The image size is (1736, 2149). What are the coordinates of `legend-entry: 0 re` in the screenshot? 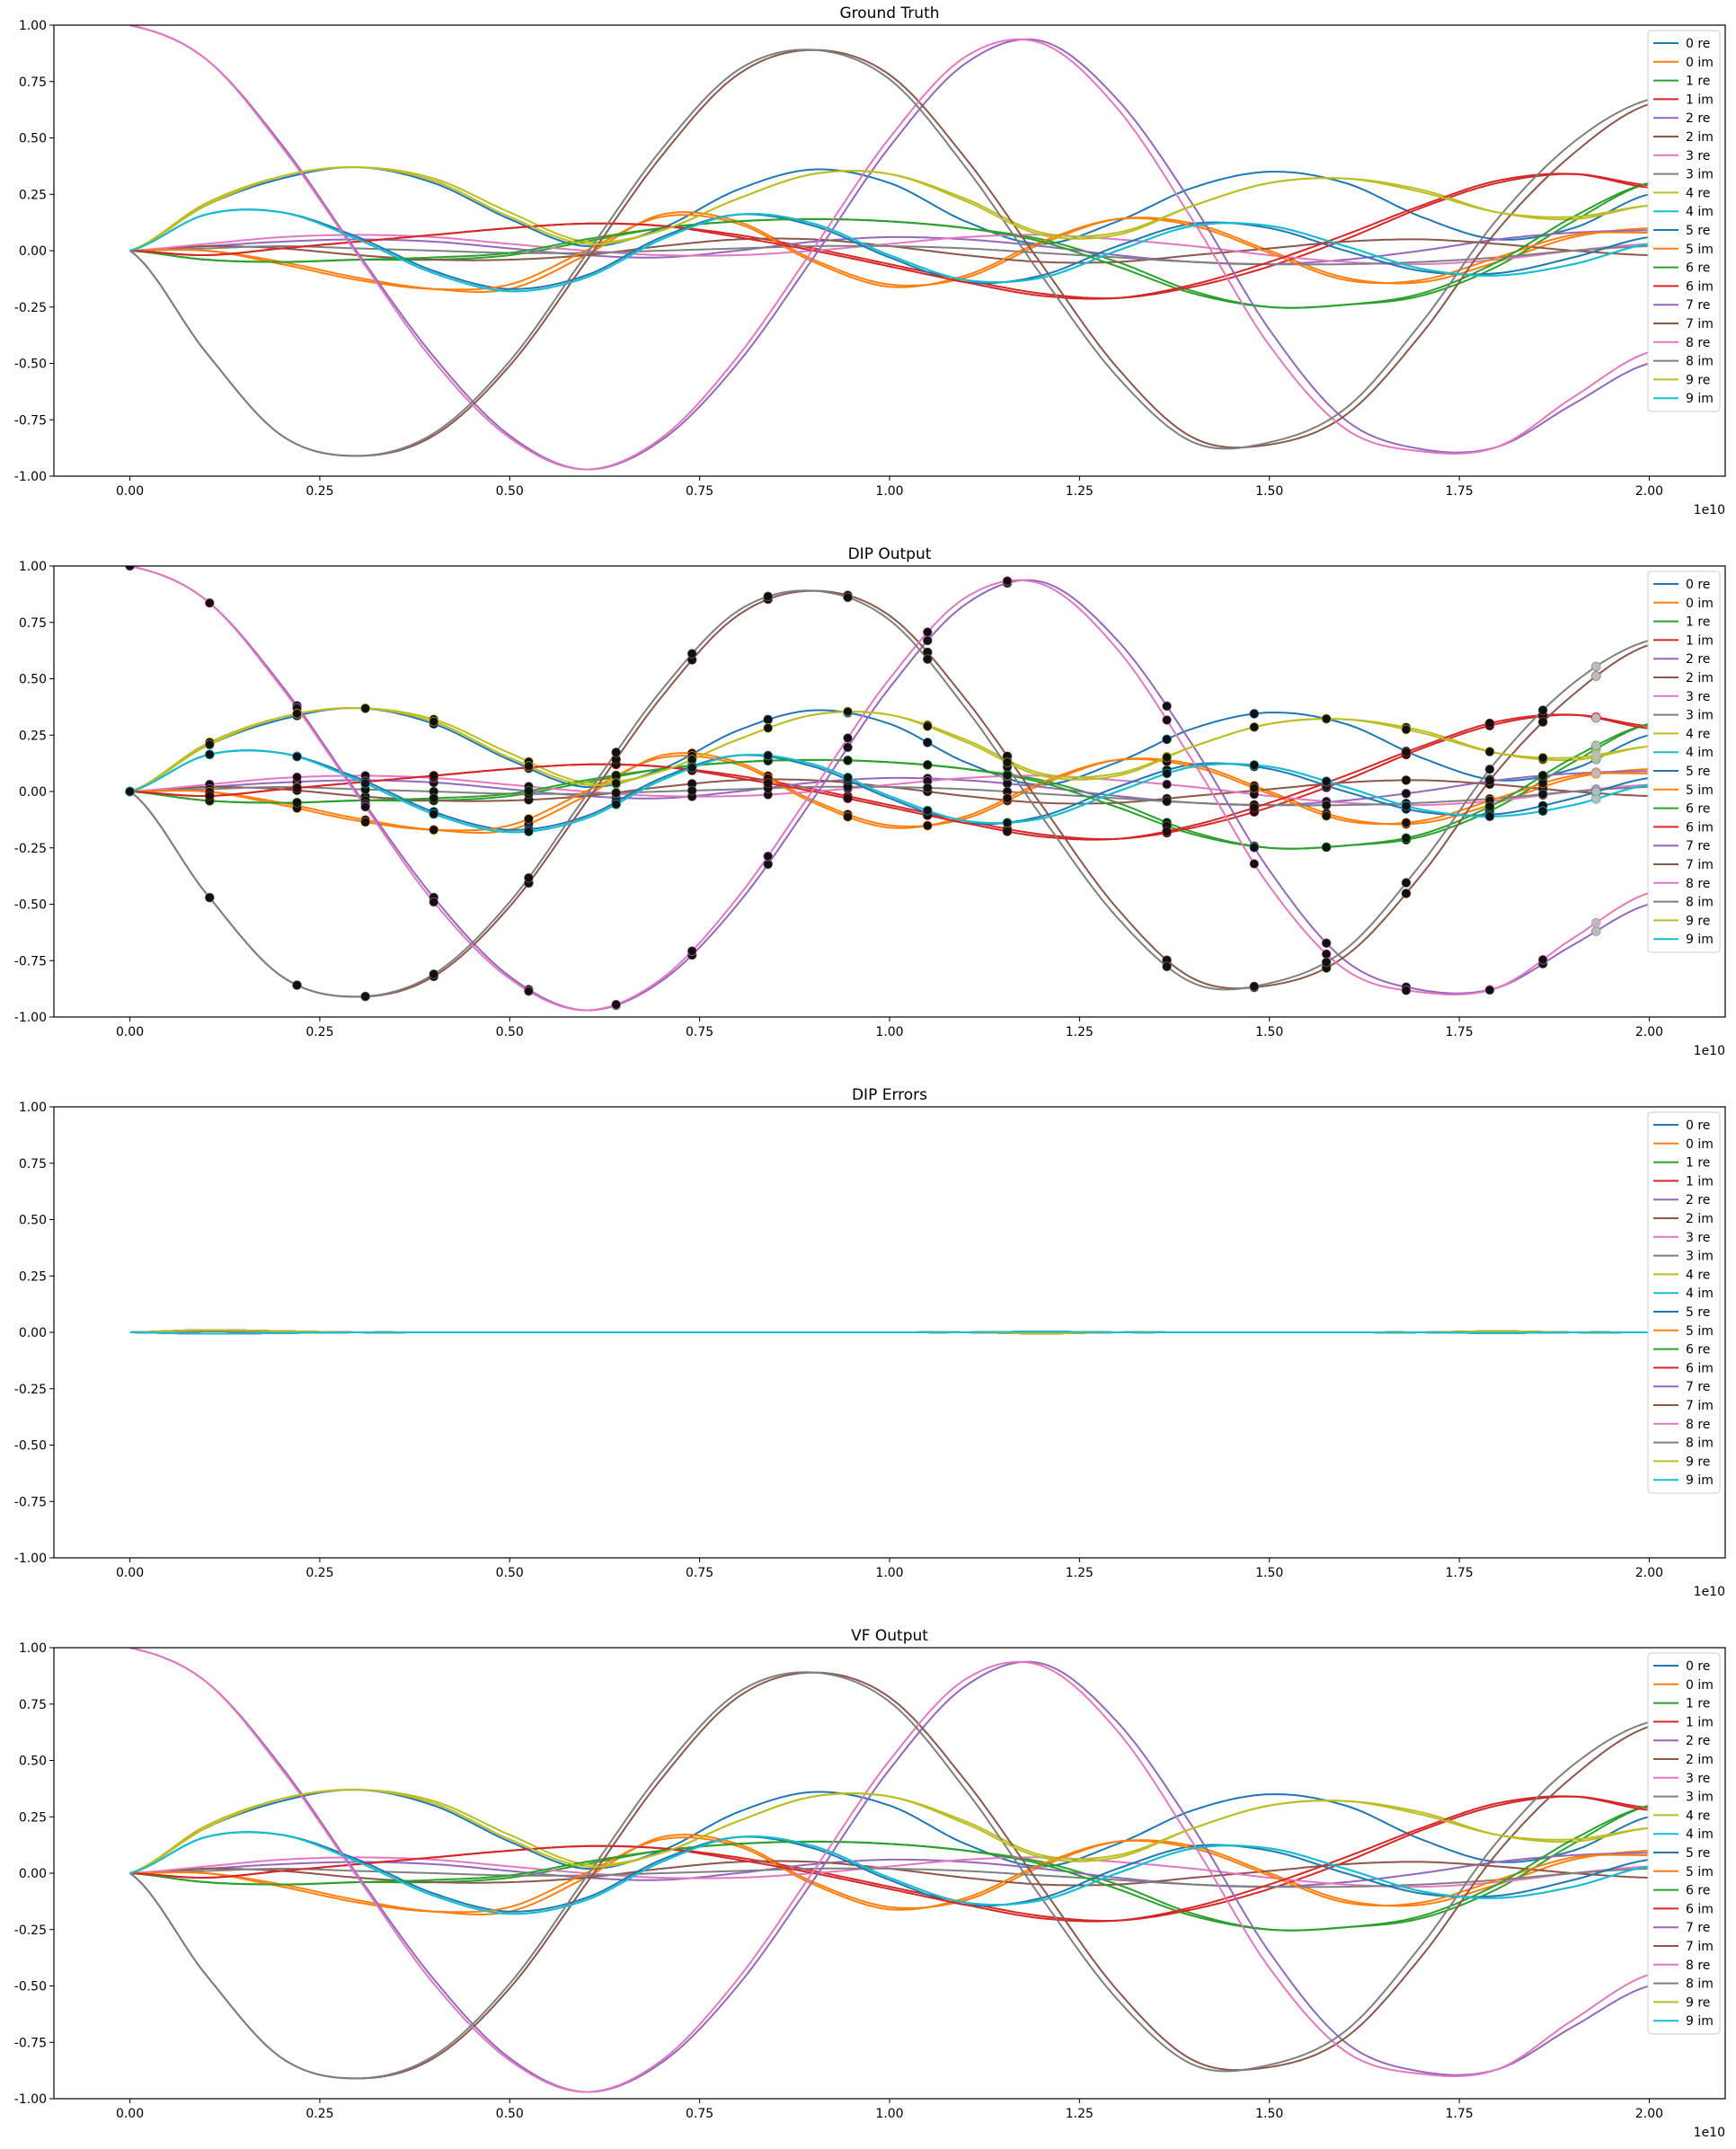 It's located at (1698, 585).